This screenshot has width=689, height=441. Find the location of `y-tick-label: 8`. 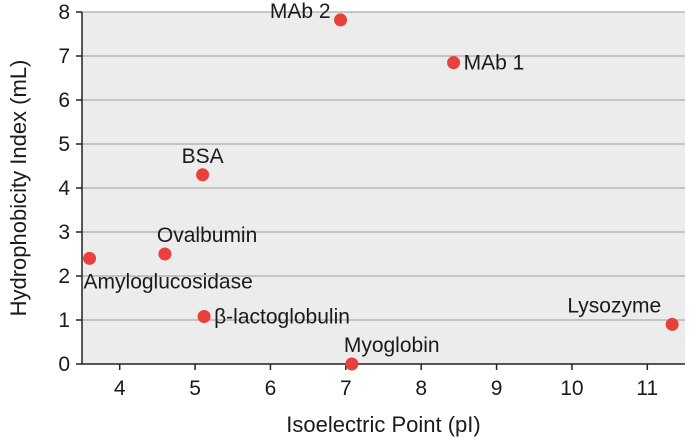

y-tick-label: 8 is located at coordinates (64, 12).